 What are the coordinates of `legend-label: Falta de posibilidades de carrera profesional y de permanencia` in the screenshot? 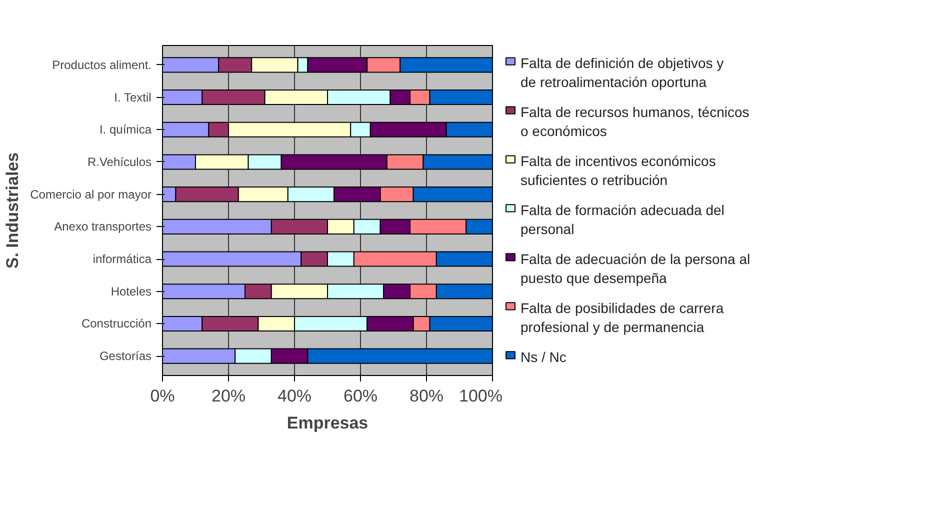 It's located at (622, 318).